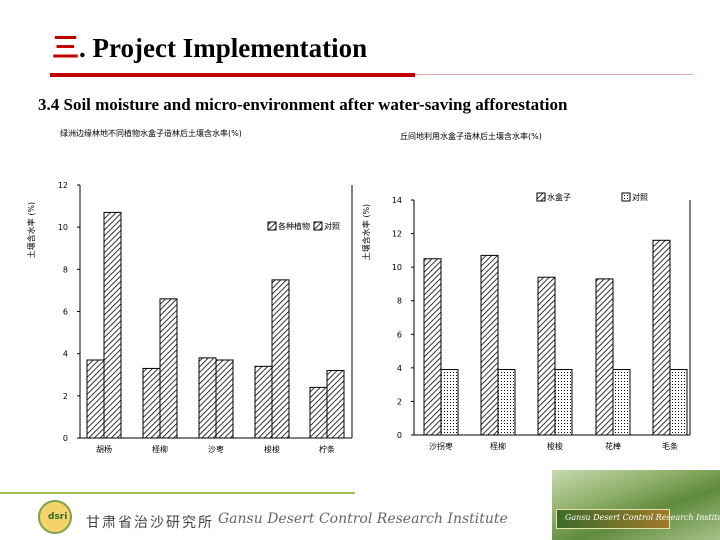 This screenshot has width=720, height=540. What do you see at coordinates (294, 226) in the screenshot?
I see `legend-label: 各种植物` at bounding box center [294, 226].